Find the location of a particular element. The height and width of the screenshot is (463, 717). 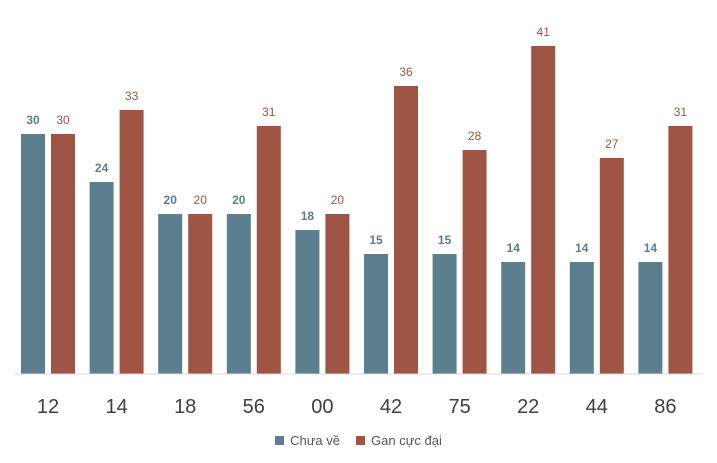

data-label-series-1-22: 14 is located at coordinates (514, 248).